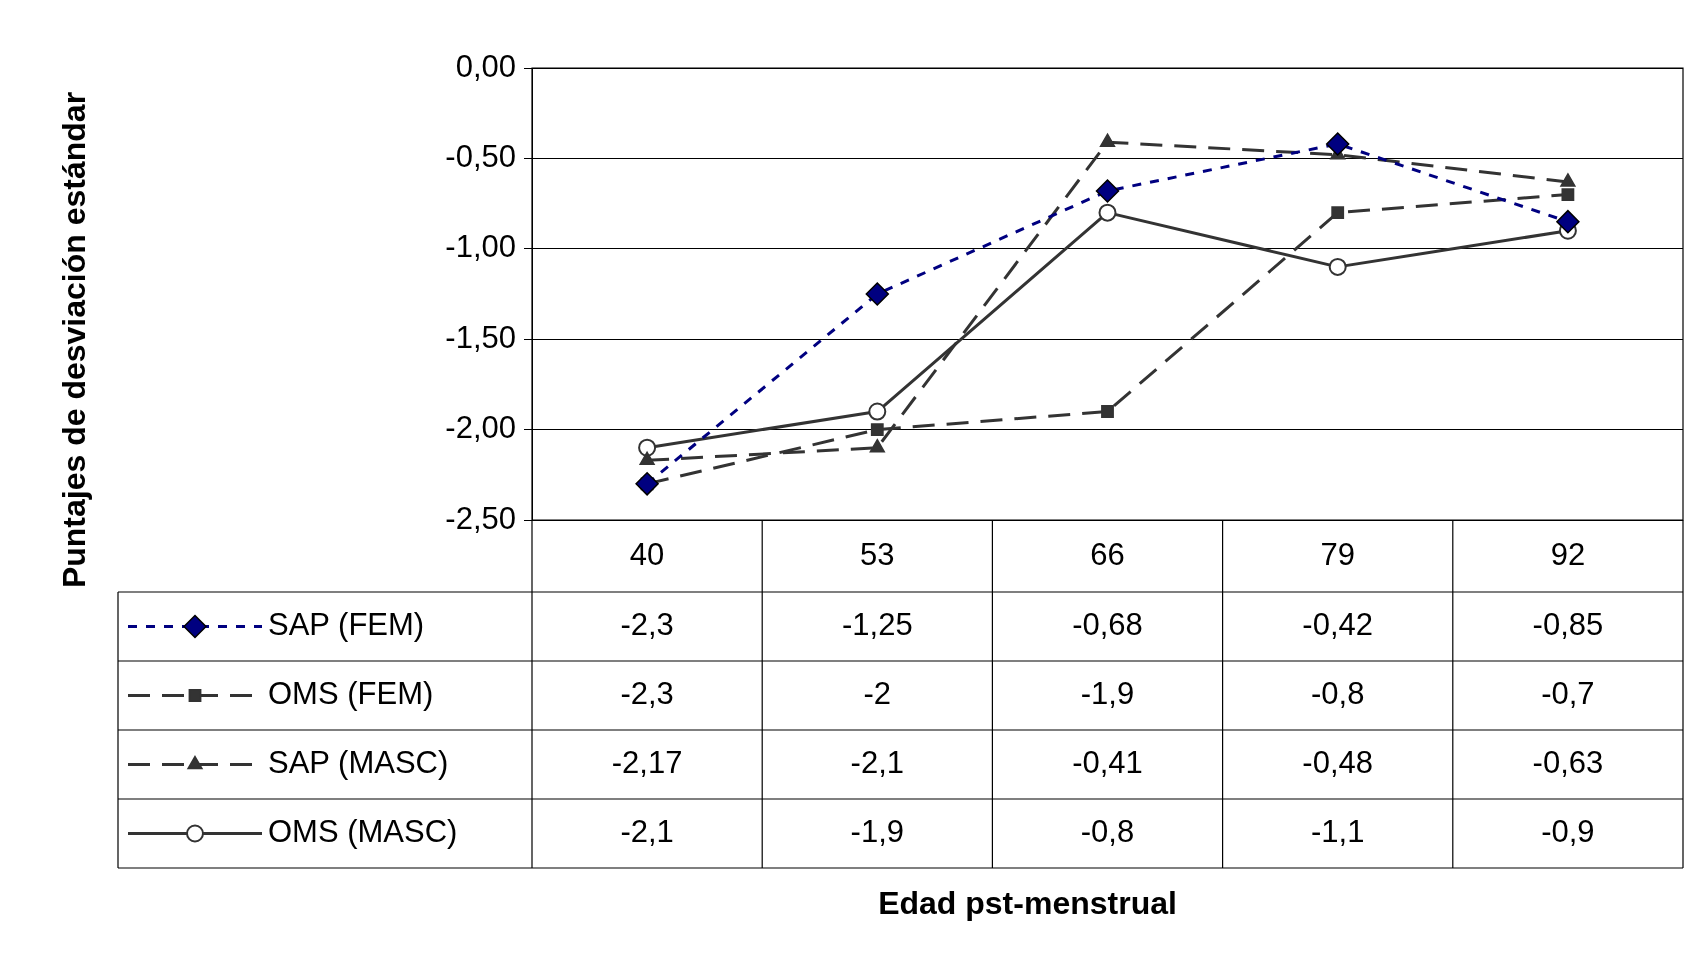 The height and width of the screenshot is (968, 1697). What do you see at coordinates (363, 832) in the screenshot?
I see `legend-label: OMS (MASC)` at bounding box center [363, 832].